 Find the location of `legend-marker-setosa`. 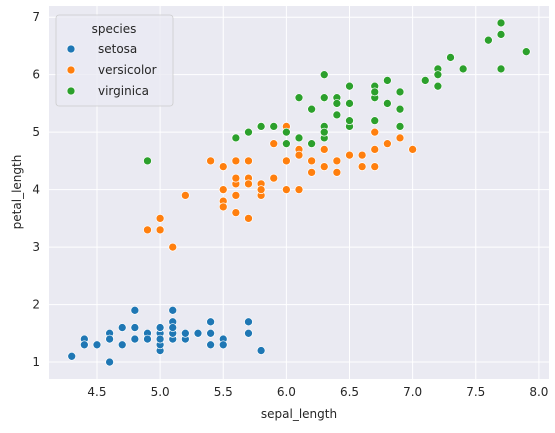

legend-marker-setosa is located at coordinates (71, 49).